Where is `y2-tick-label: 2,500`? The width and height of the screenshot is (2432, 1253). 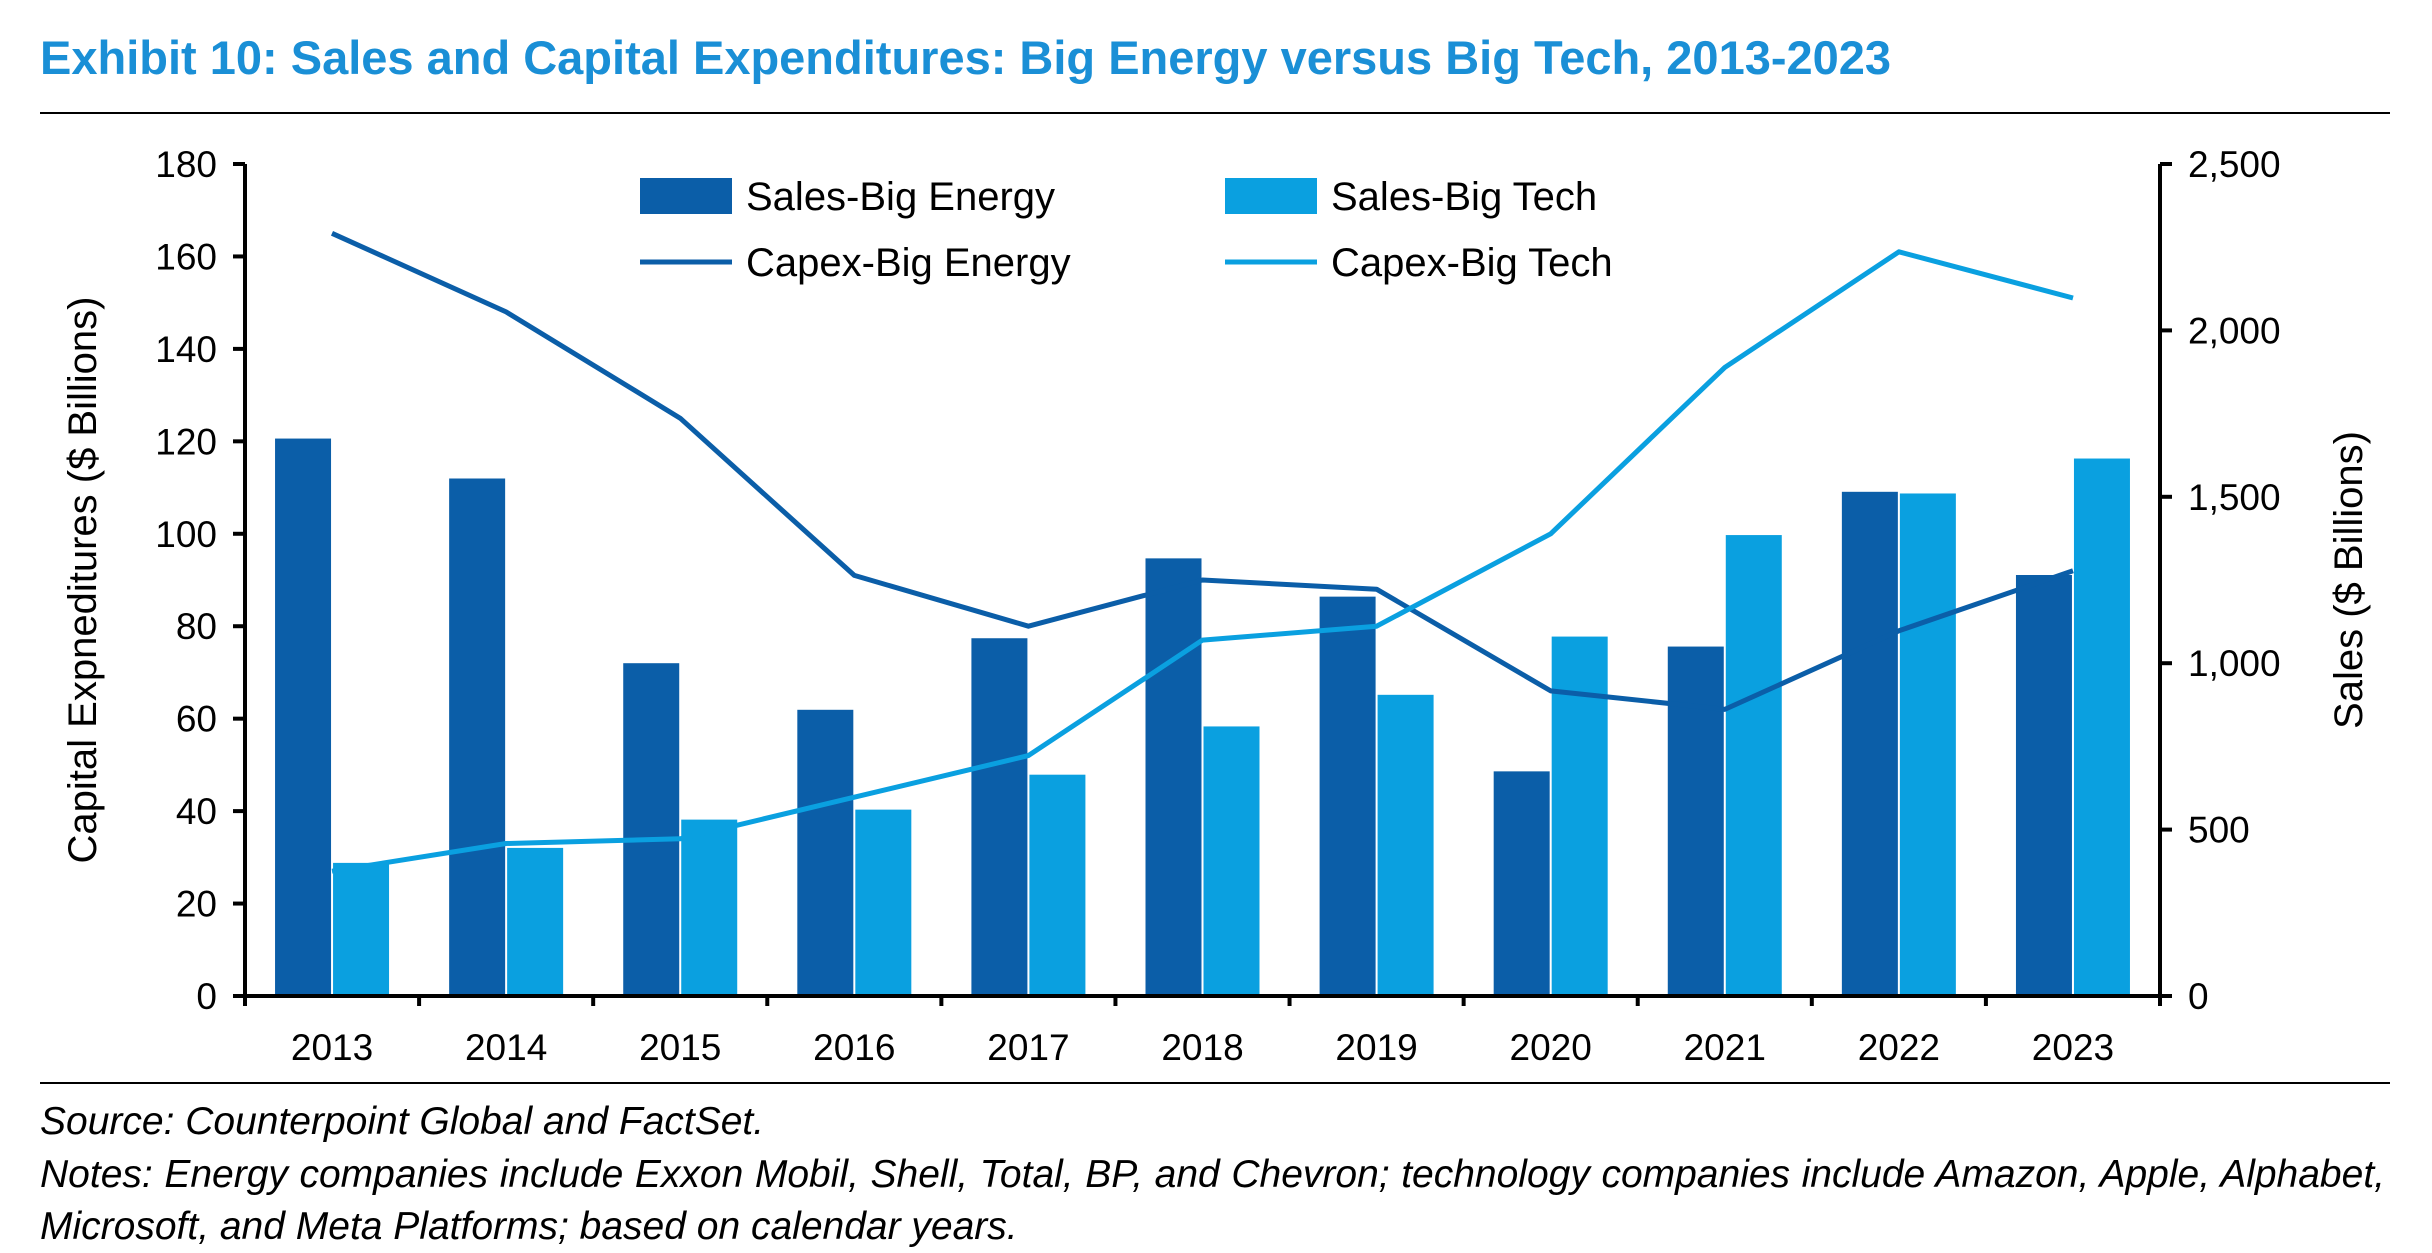
y2-tick-label: 2,500 is located at coordinates (2234, 164).